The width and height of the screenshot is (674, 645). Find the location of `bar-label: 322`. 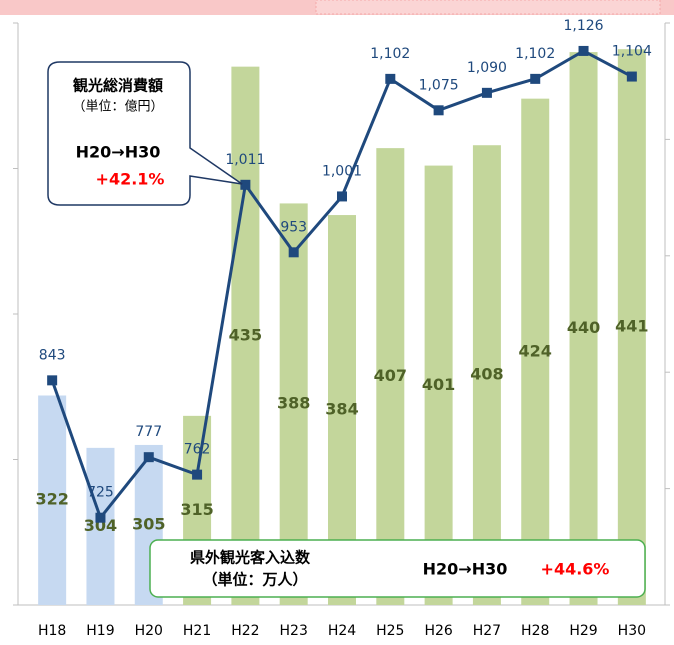

bar-label: 322 is located at coordinates (51, 499).